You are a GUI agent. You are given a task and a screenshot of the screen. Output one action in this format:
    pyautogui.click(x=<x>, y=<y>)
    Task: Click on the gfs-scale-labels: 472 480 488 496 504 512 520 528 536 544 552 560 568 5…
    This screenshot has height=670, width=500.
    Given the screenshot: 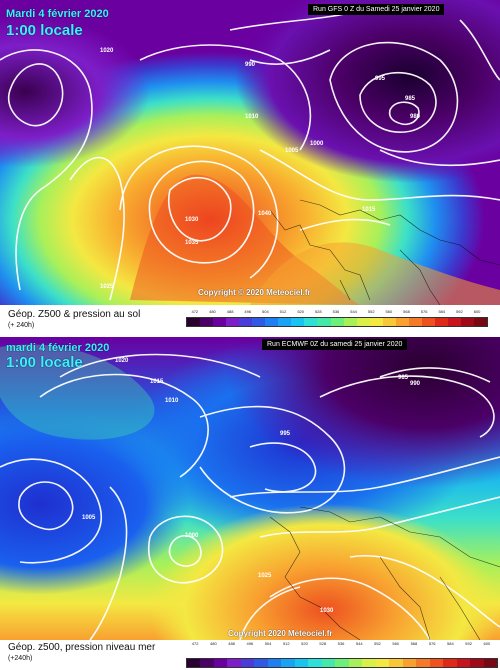 What is the action you would take?
    pyautogui.click(x=336, y=311)
    